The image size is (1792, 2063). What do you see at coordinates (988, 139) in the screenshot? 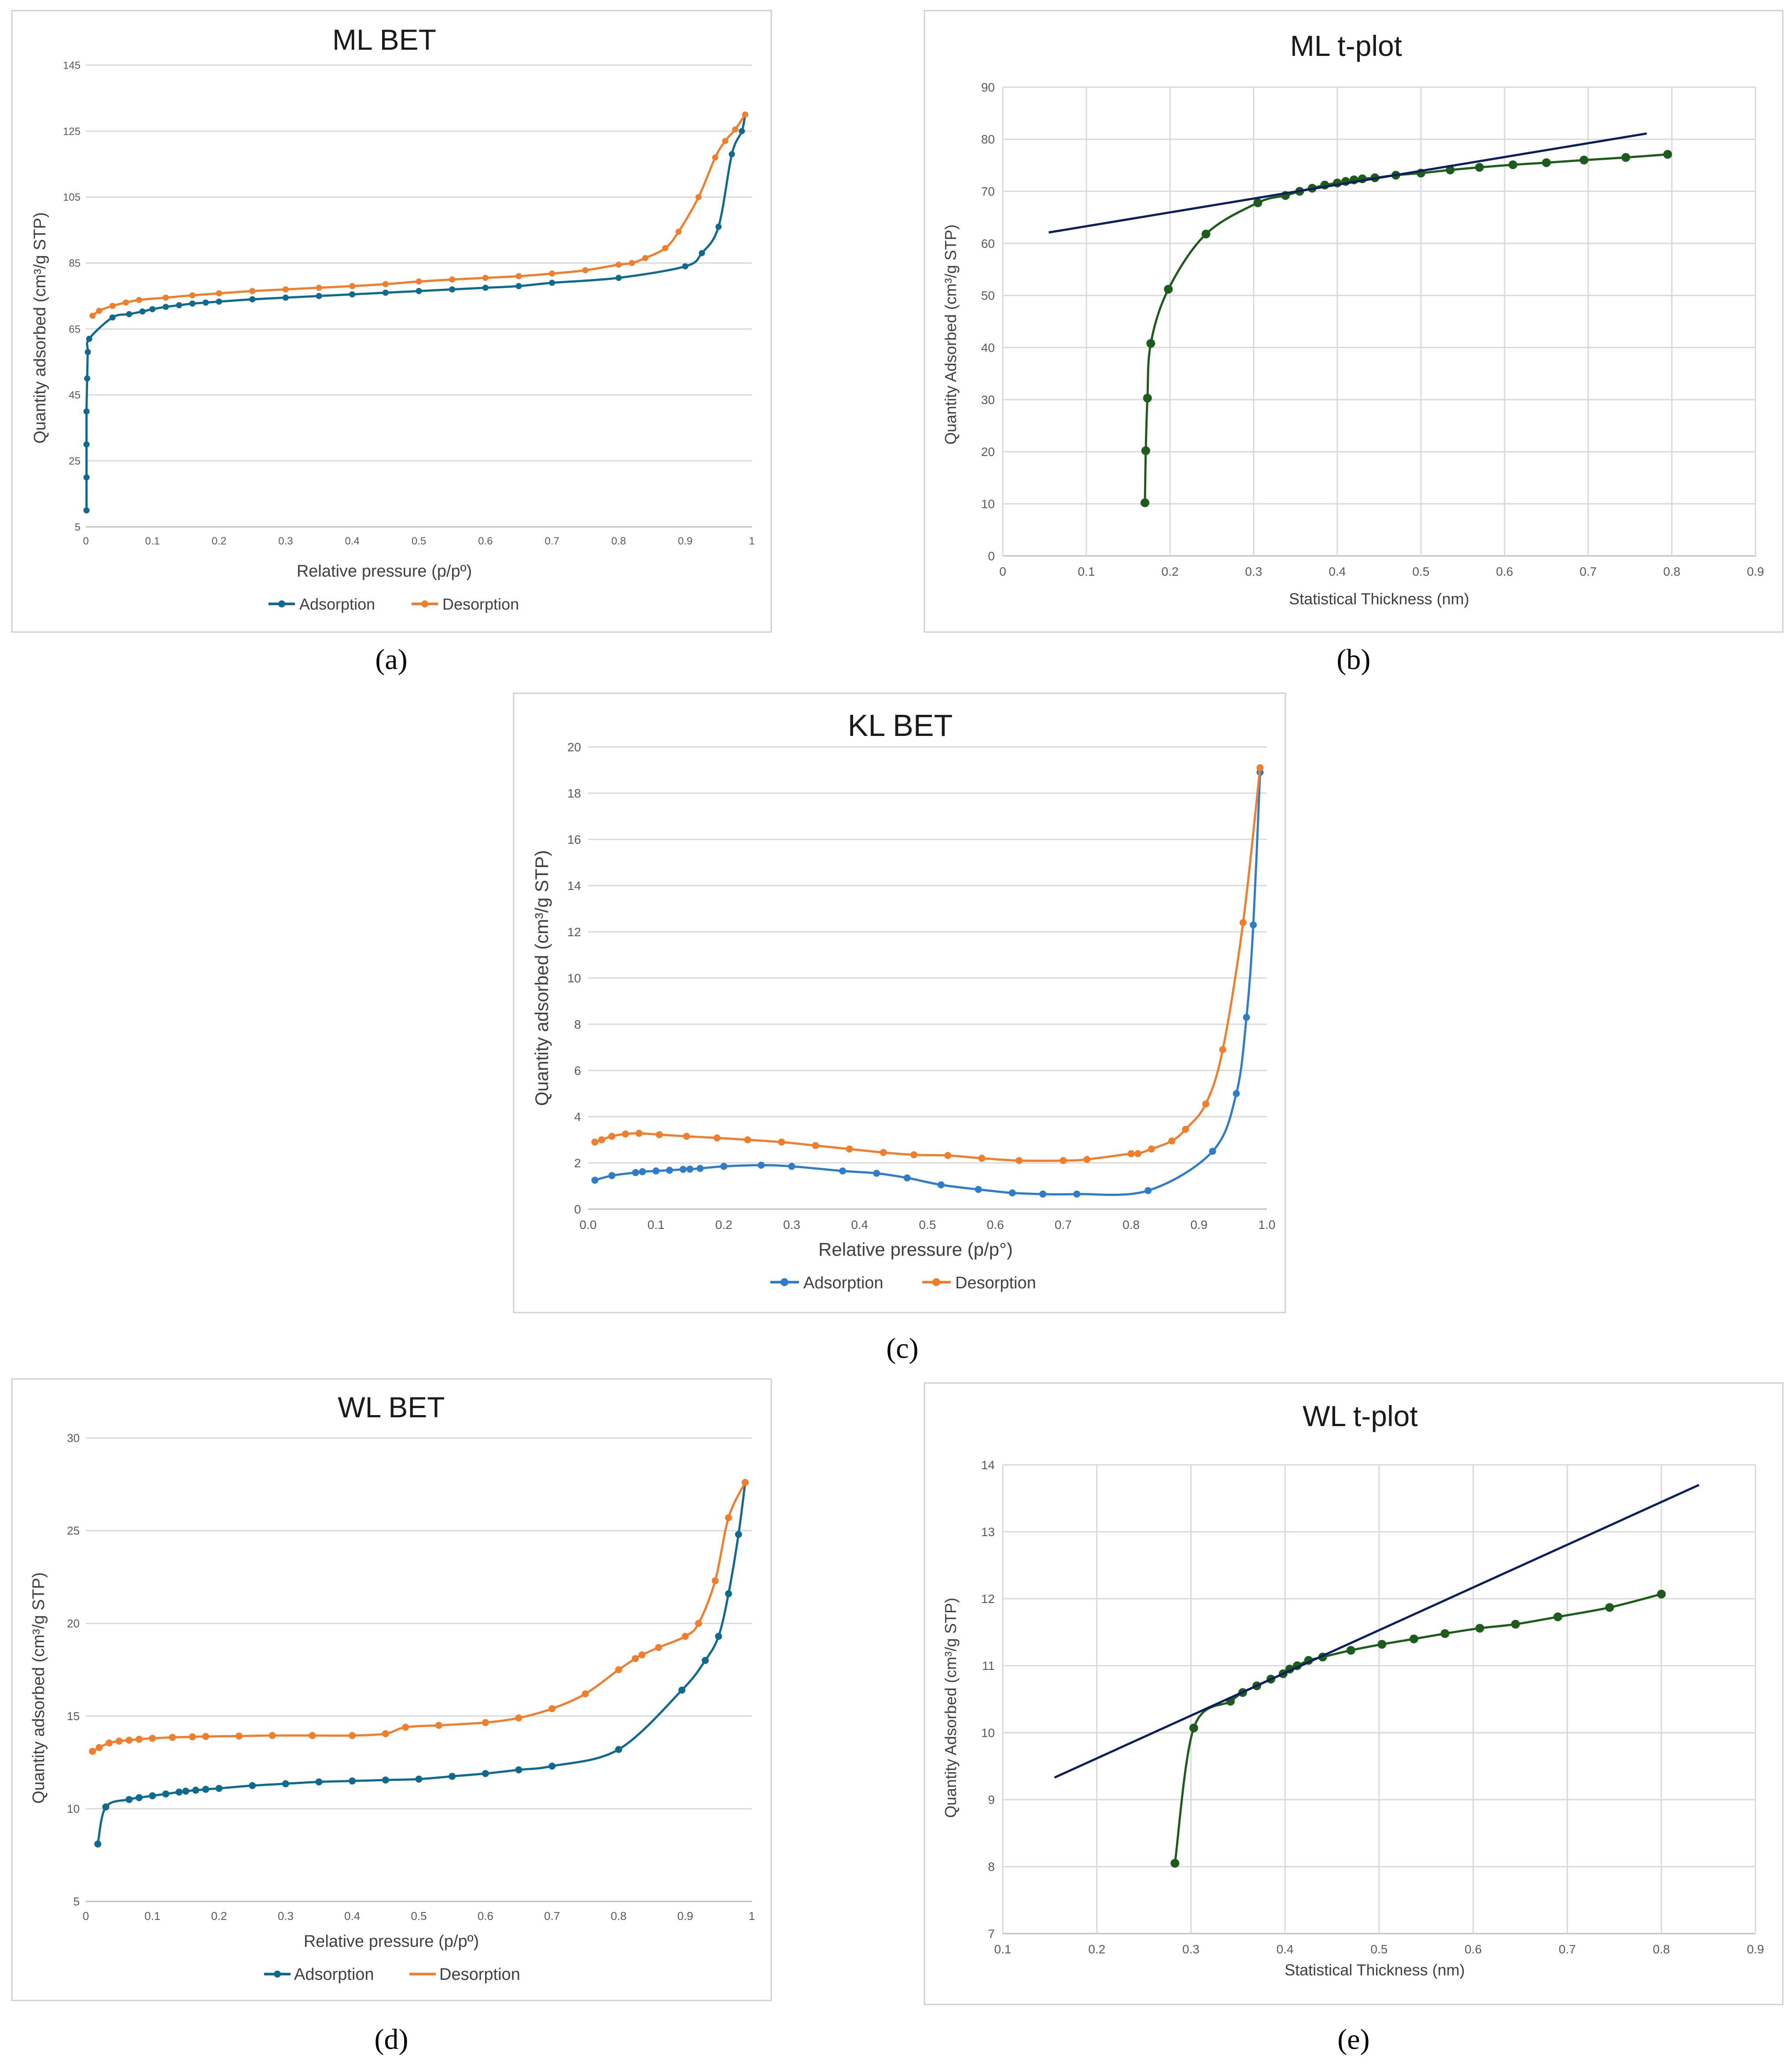
I see `y-tick-label: 80` at bounding box center [988, 139].